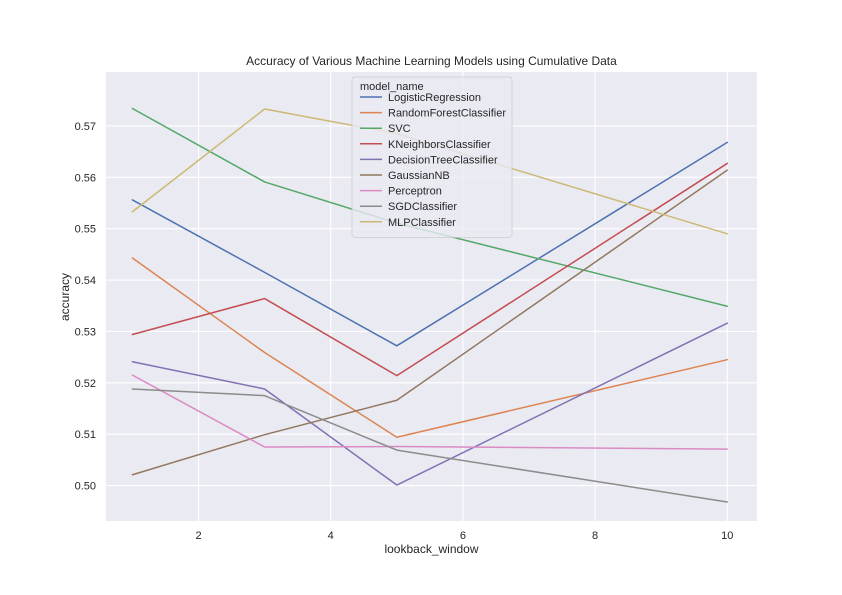 Image resolution: width=842 pixels, height=595 pixels. Describe the element at coordinates (85, 487) in the screenshot. I see `y-tick-label: 0.50` at that location.